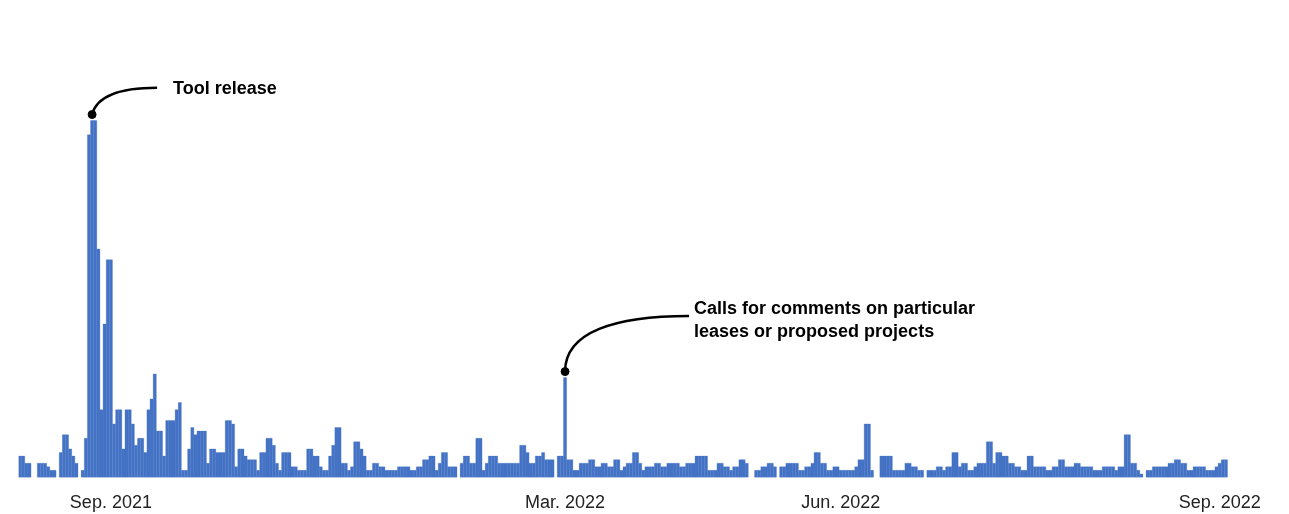 This screenshot has height=514, width=1289. What do you see at coordinates (565, 501) in the screenshot?
I see `x-tick-label: Mar. 2022` at bounding box center [565, 501].